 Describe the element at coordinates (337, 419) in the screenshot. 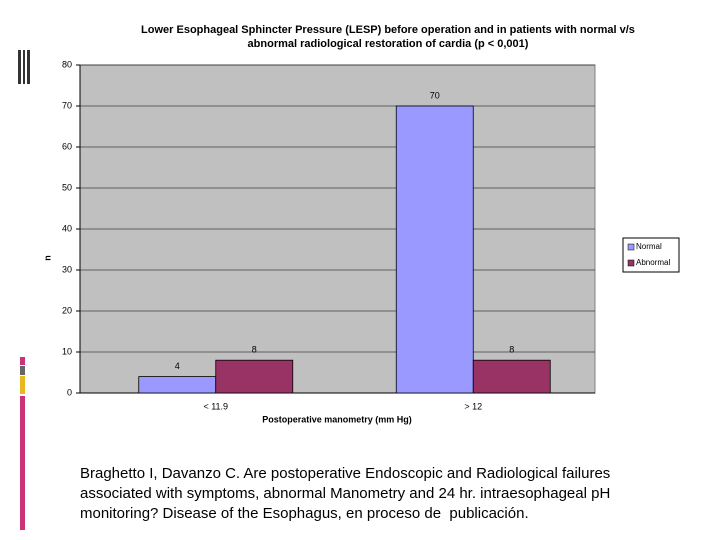

I see `x-axis-label: Postoperative manometry (mm Hg)` at that location.